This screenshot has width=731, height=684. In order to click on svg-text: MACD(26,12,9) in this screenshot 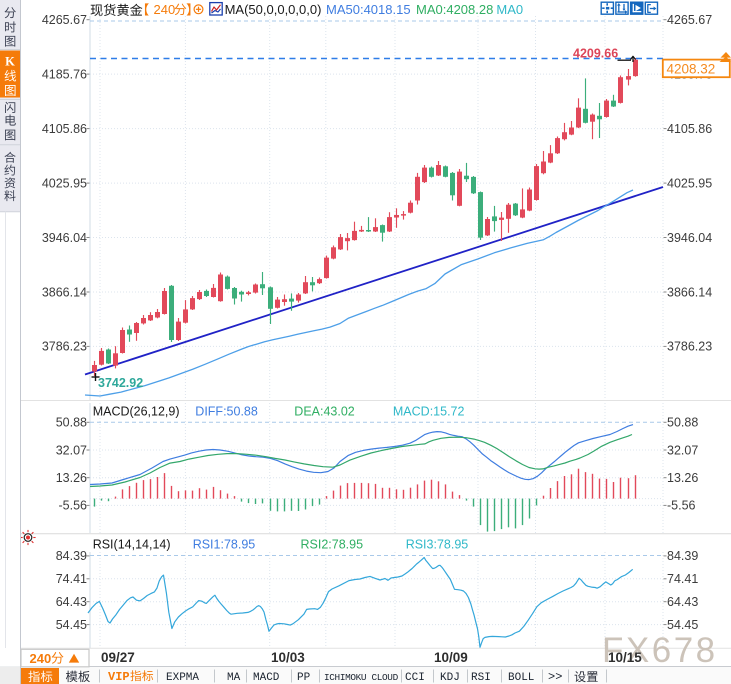, I will do `click(136, 412)`.